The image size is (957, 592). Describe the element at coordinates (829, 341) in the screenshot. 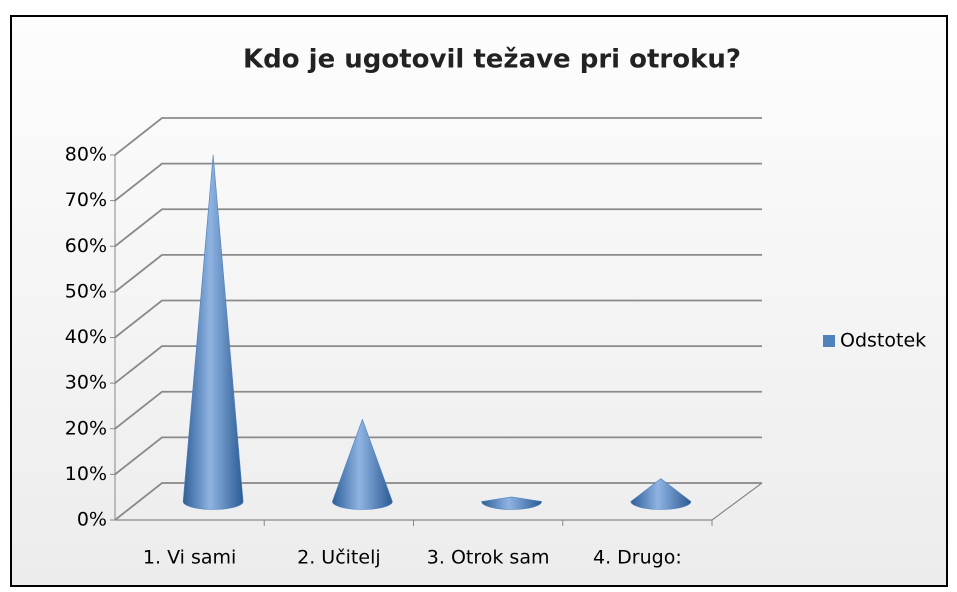

I see `legend-swatch` at that location.